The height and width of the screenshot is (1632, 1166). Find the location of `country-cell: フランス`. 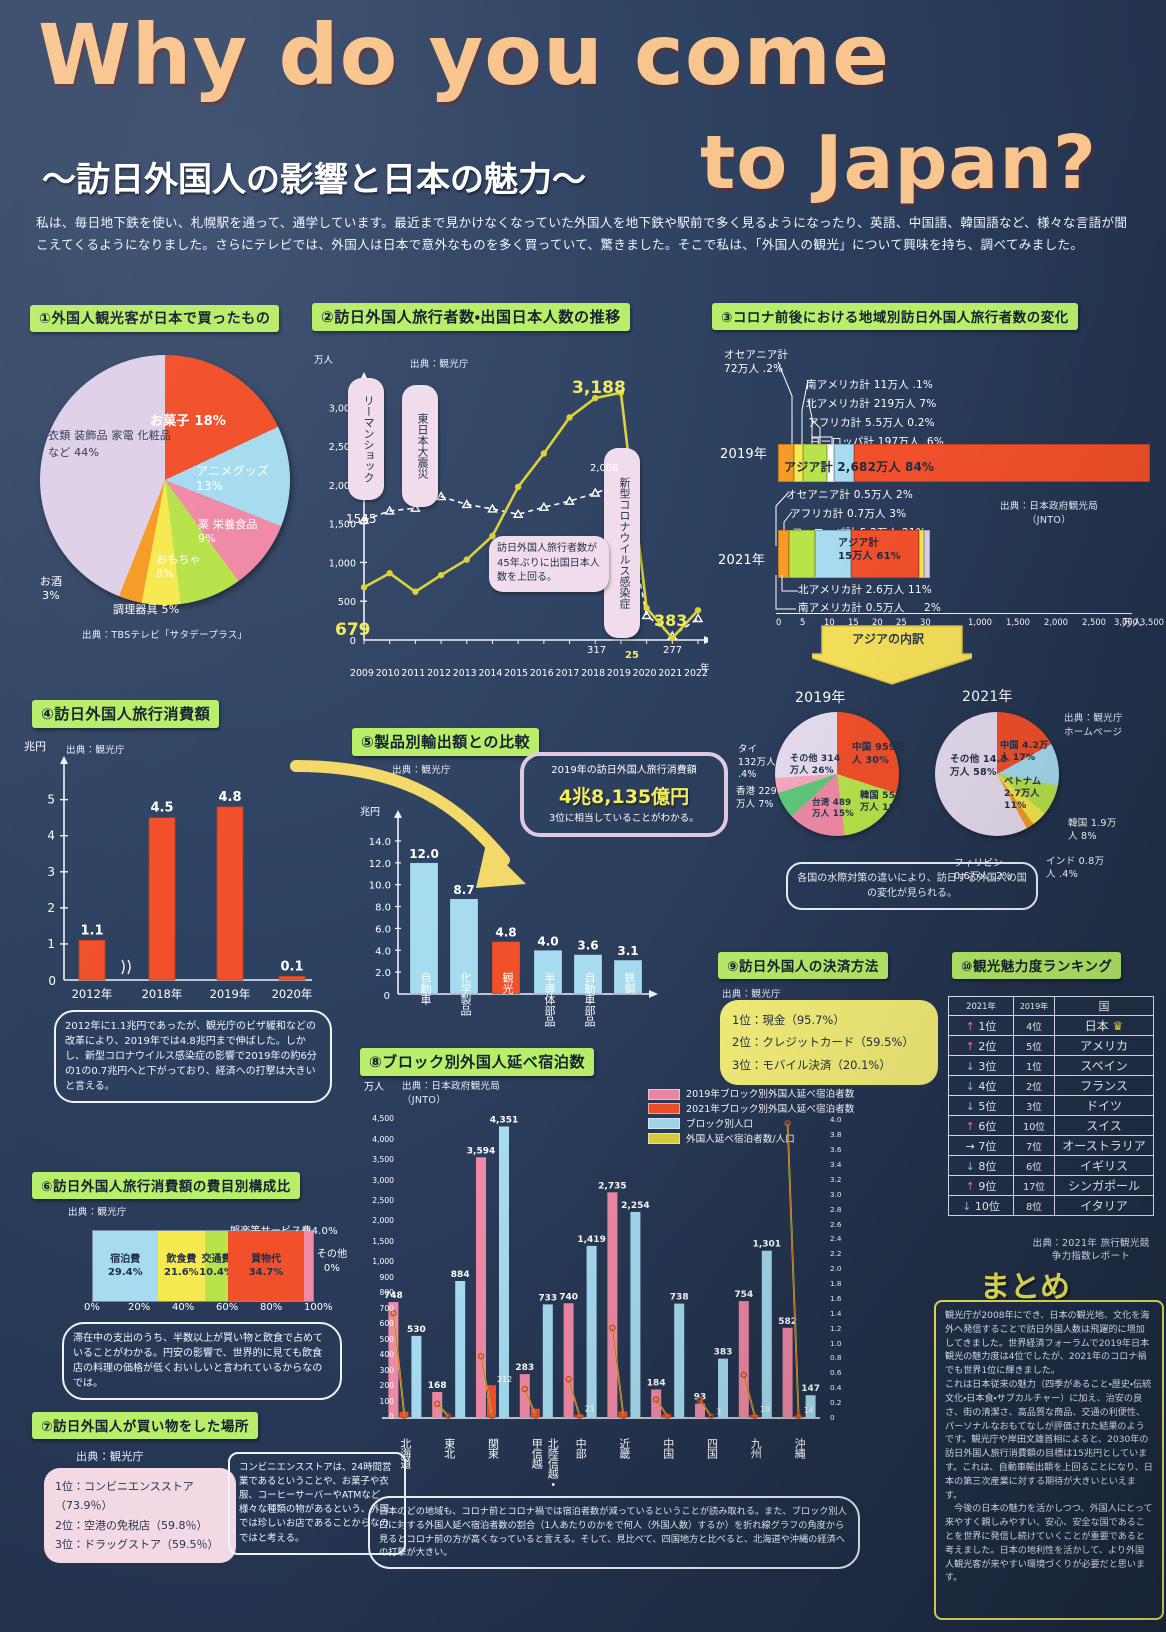

country-cell: フランス is located at coordinates (1104, 1085).